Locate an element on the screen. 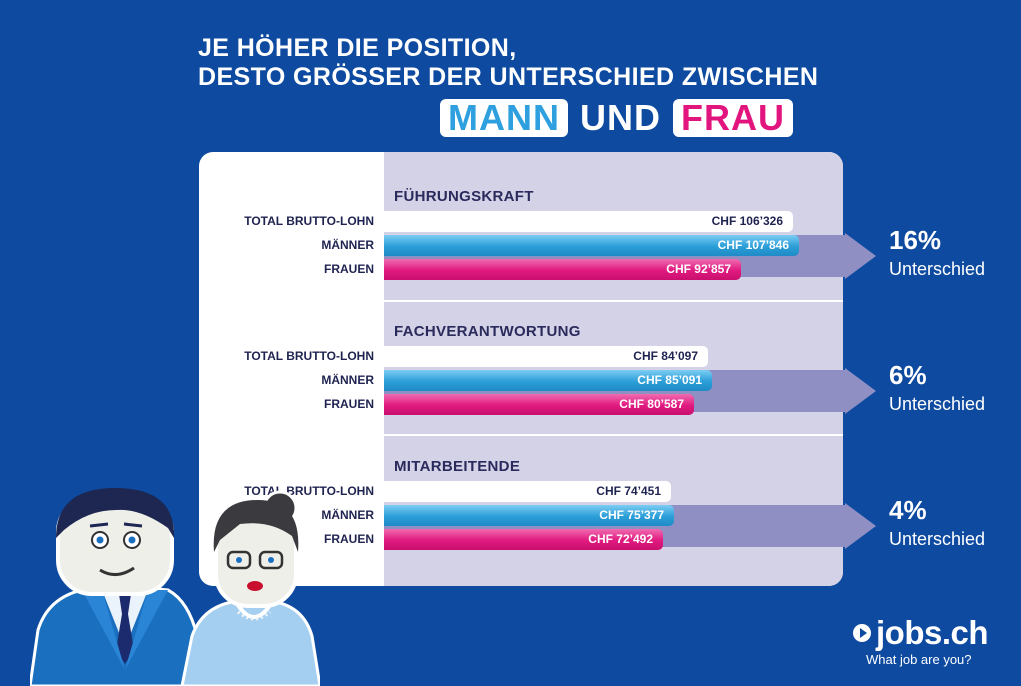 This screenshot has width=1021, height=686. characters-illustration is located at coordinates (175, 587).